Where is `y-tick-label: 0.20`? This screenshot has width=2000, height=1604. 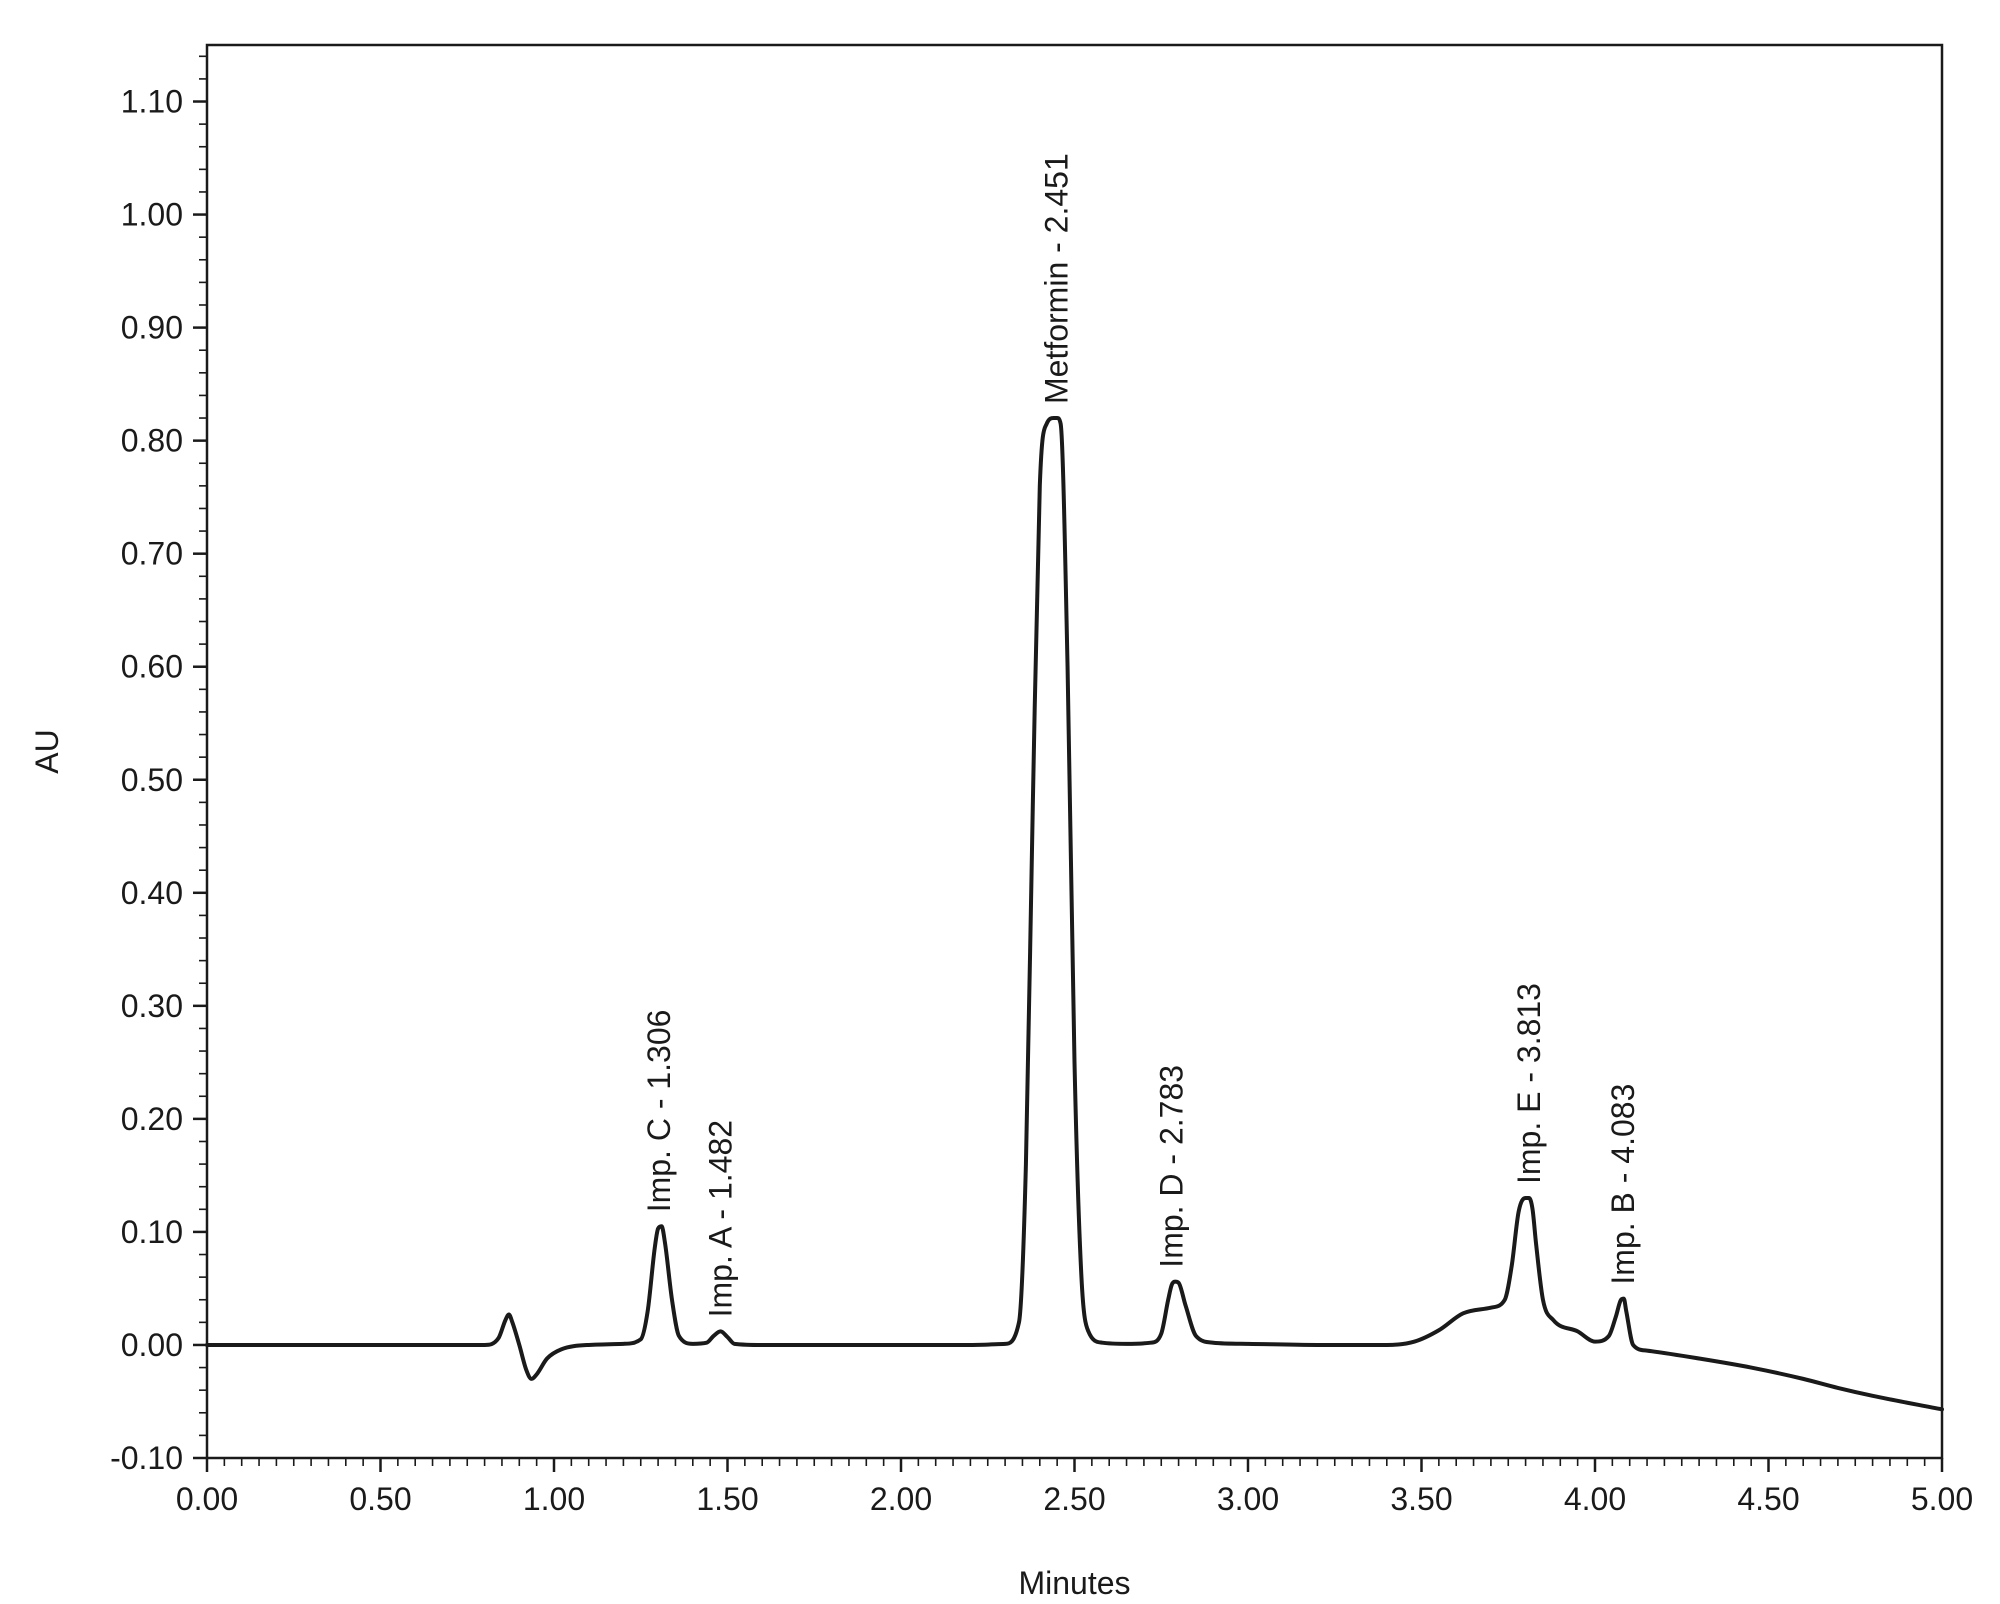
y-tick-label: 0.20 is located at coordinates (152, 1119).